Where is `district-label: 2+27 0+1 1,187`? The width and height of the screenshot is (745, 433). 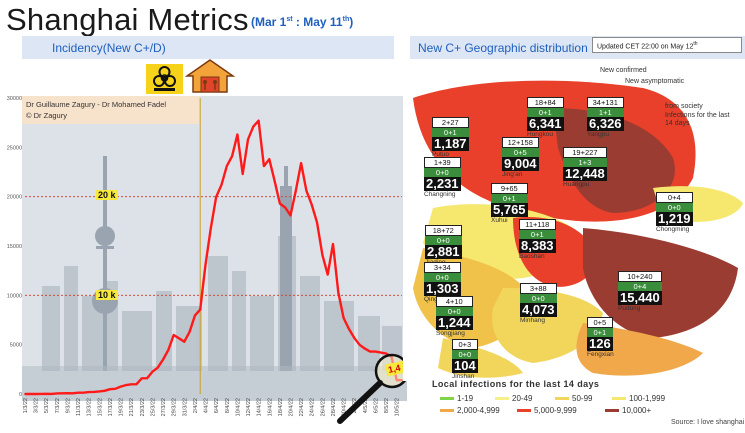 district-label: 2+27 0+1 1,187 is located at coordinates (450, 134).